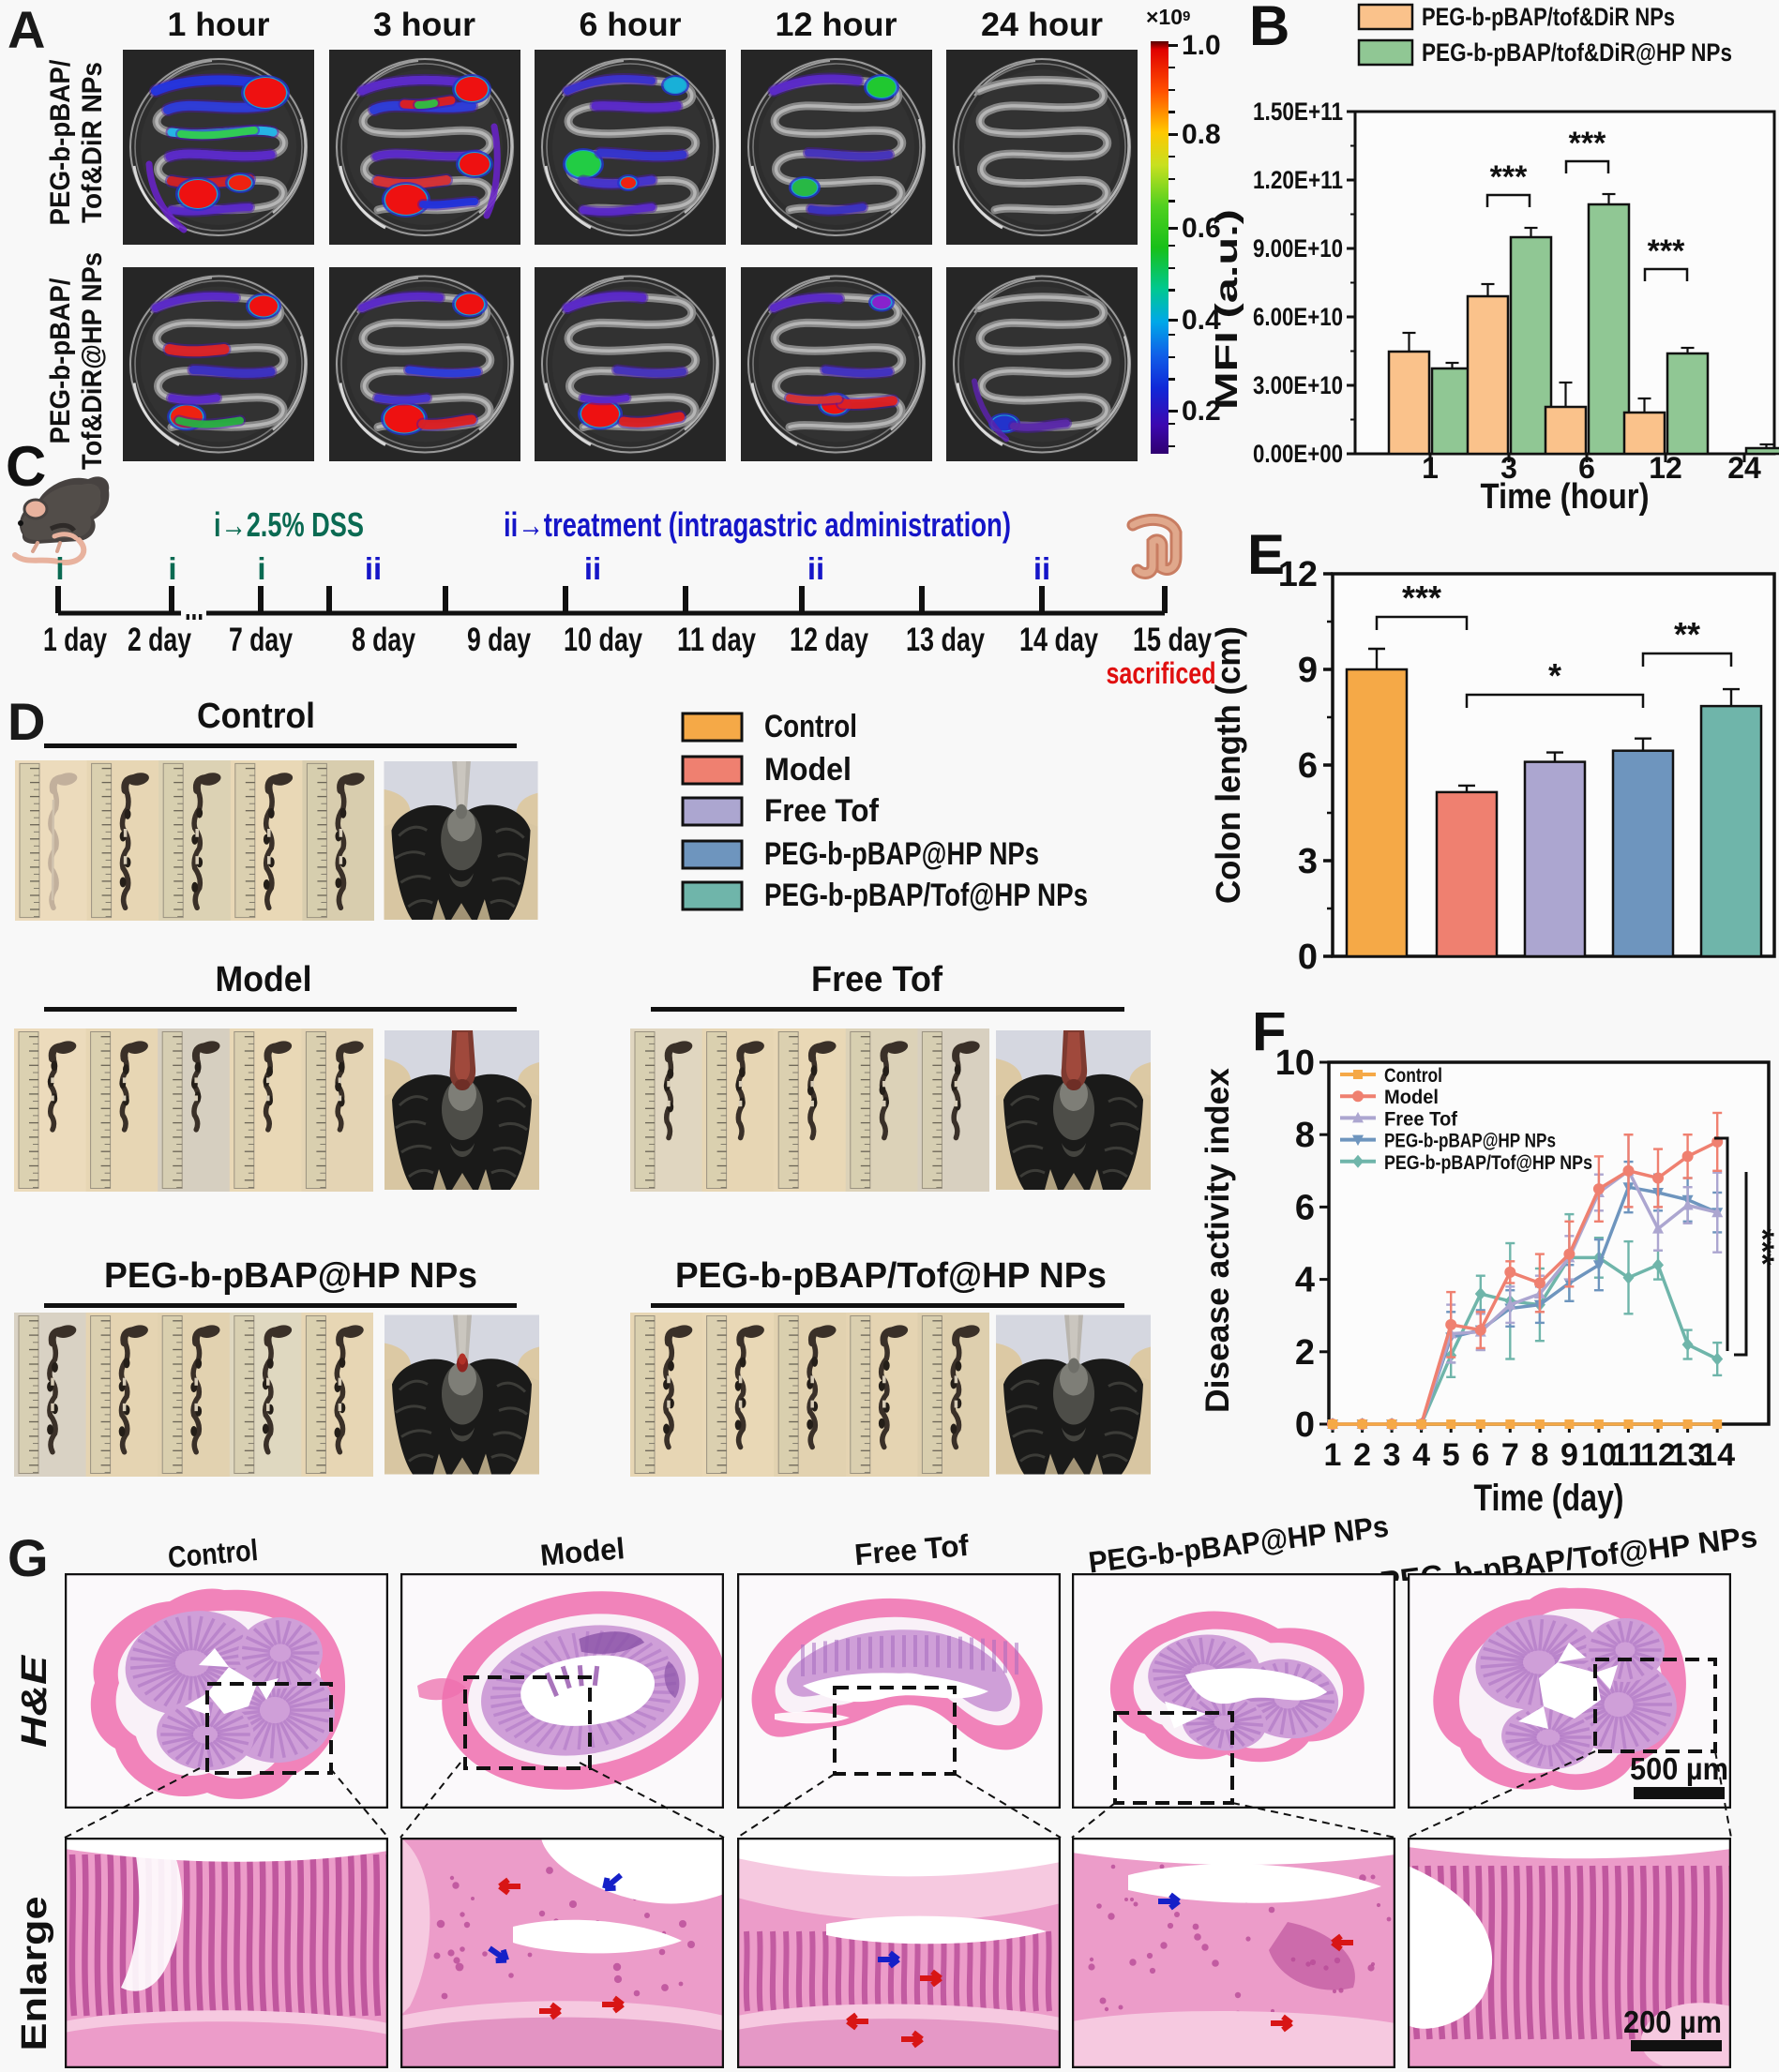 Image resolution: width=1779 pixels, height=2072 pixels. I want to click on svg-text: 6.00E+10, so click(1298, 317).